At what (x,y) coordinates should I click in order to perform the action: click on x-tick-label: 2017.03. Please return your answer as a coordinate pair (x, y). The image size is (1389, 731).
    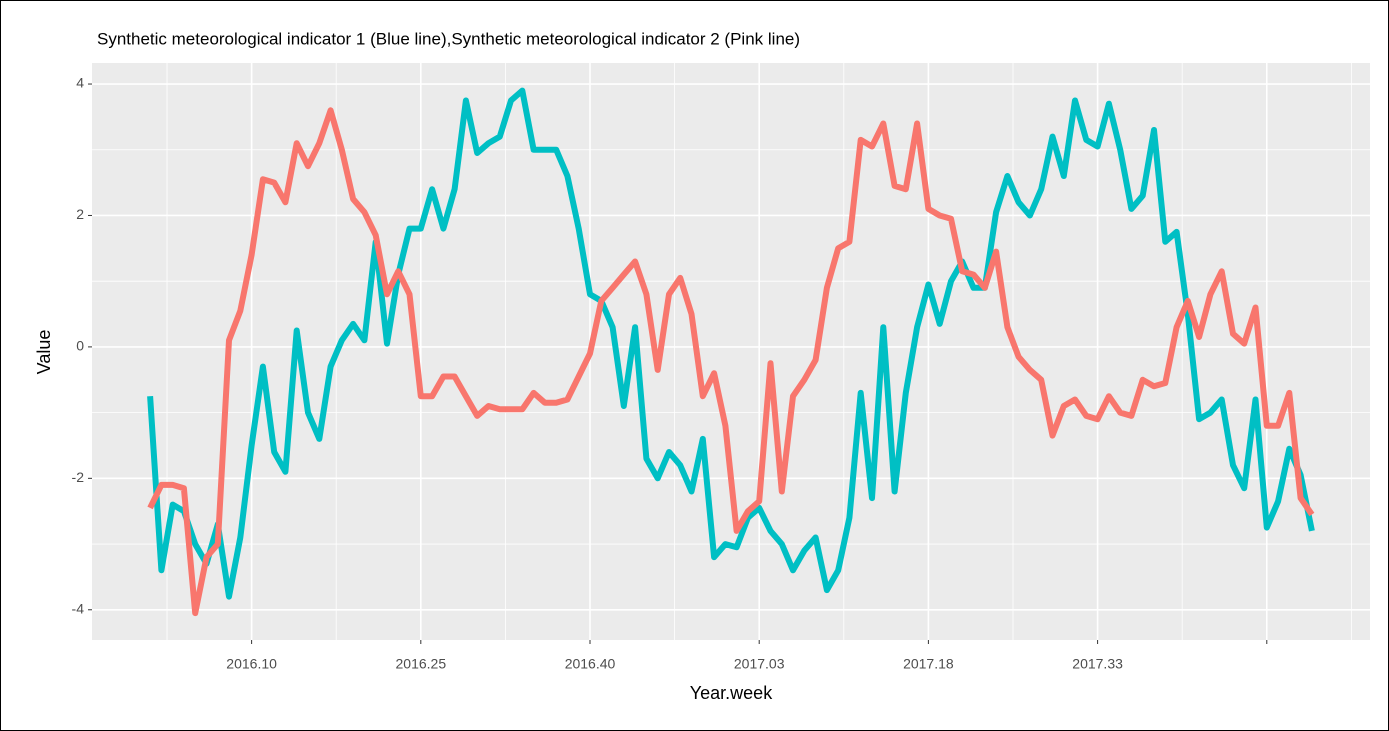
    Looking at the image, I should click on (759, 664).